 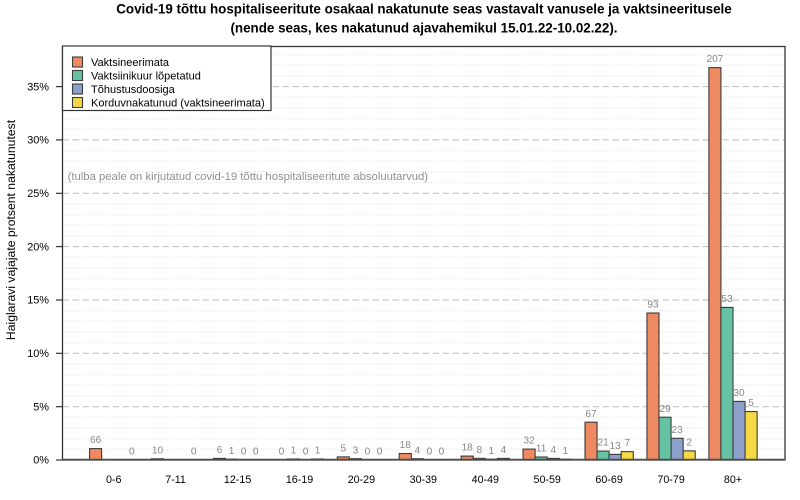 What do you see at coordinates (591, 414) in the screenshot?
I see `svg-text: 67` at bounding box center [591, 414].